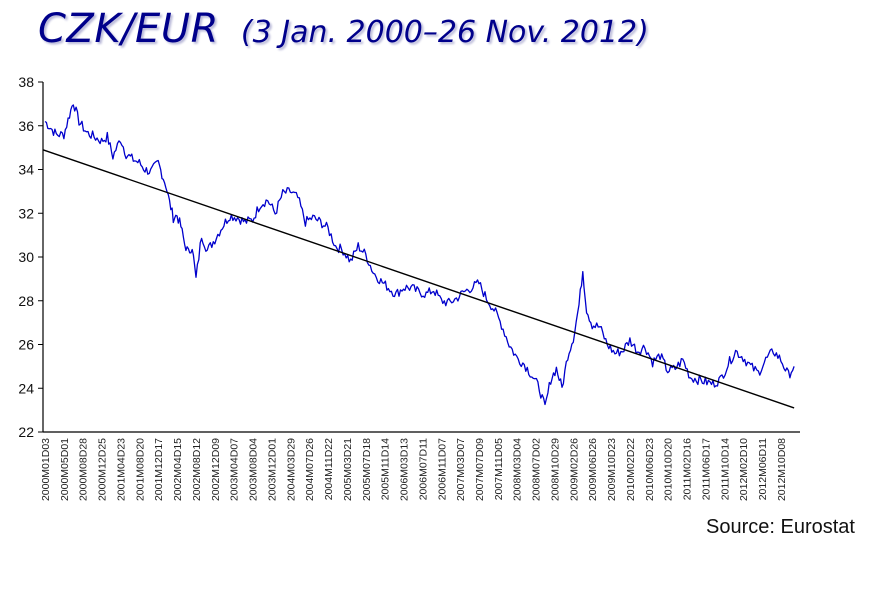 The image size is (882, 614). What do you see at coordinates (423, 469) in the screenshot?
I see `x-tick-label: 2006M07D11` at bounding box center [423, 469].